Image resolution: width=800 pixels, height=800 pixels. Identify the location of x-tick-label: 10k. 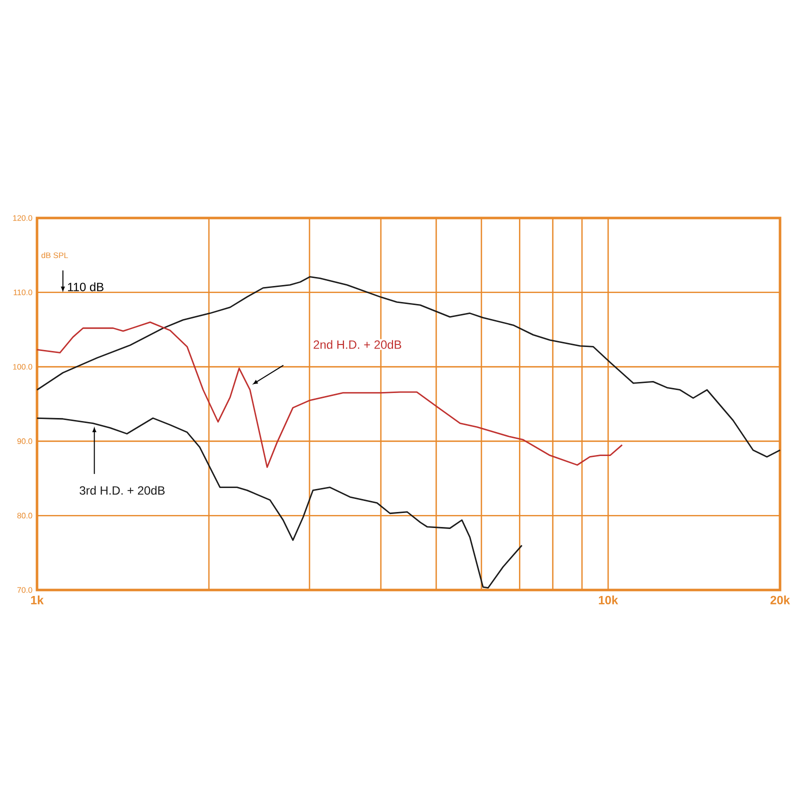
(608, 600).